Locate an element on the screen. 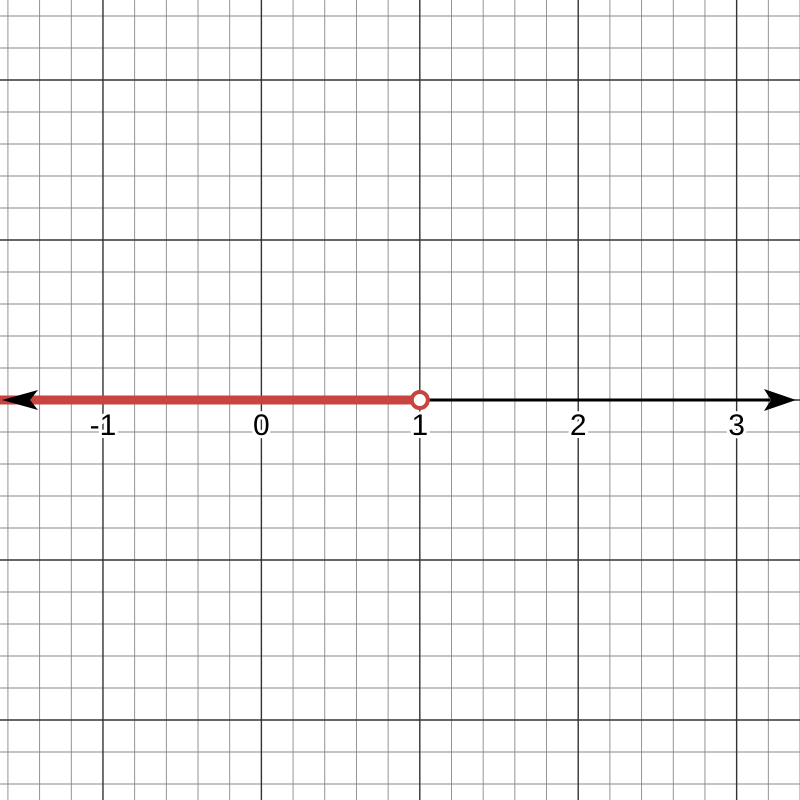 The width and height of the screenshot is (800, 800). tick-label: -1 is located at coordinates (103, 425).